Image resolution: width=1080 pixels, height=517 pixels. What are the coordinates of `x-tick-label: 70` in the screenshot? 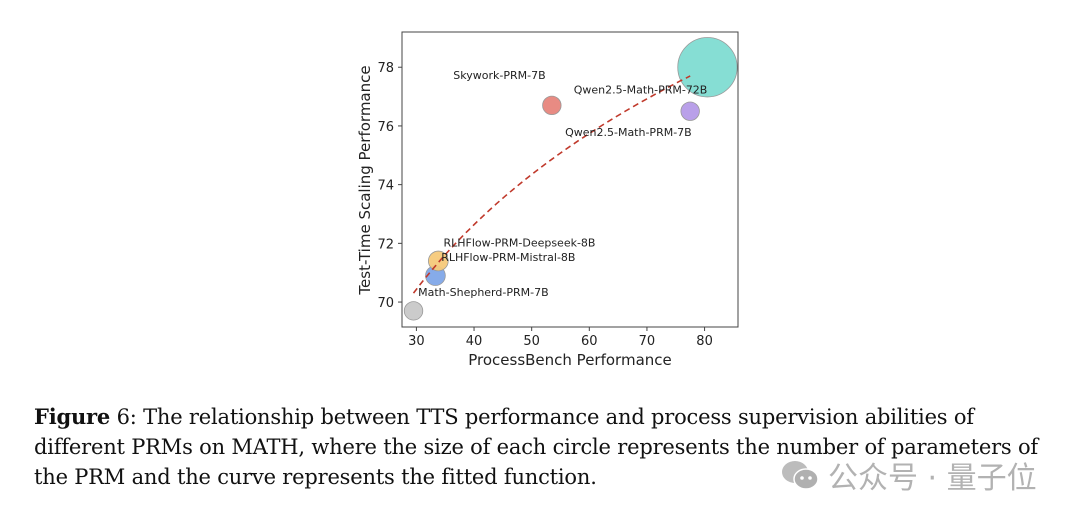 It's located at (647, 341).